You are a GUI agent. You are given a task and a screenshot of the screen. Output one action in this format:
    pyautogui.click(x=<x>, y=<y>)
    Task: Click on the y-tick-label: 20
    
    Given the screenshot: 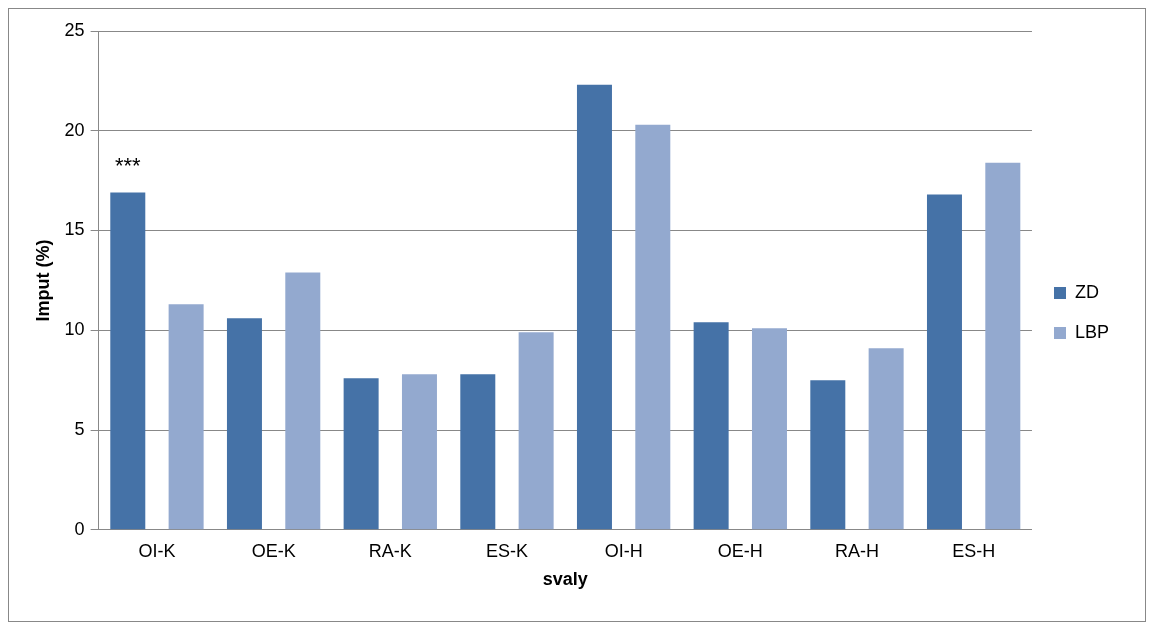 What is the action you would take?
    pyautogui.click(x=74, y=129)
    